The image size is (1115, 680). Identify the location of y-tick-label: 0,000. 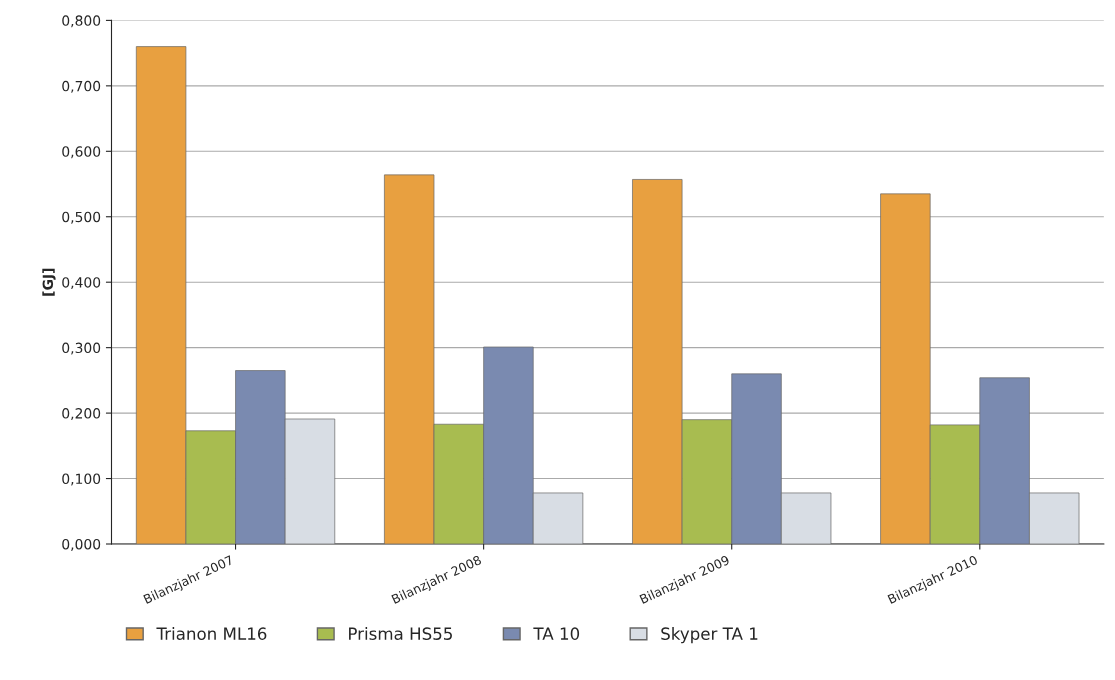
(81, 544).